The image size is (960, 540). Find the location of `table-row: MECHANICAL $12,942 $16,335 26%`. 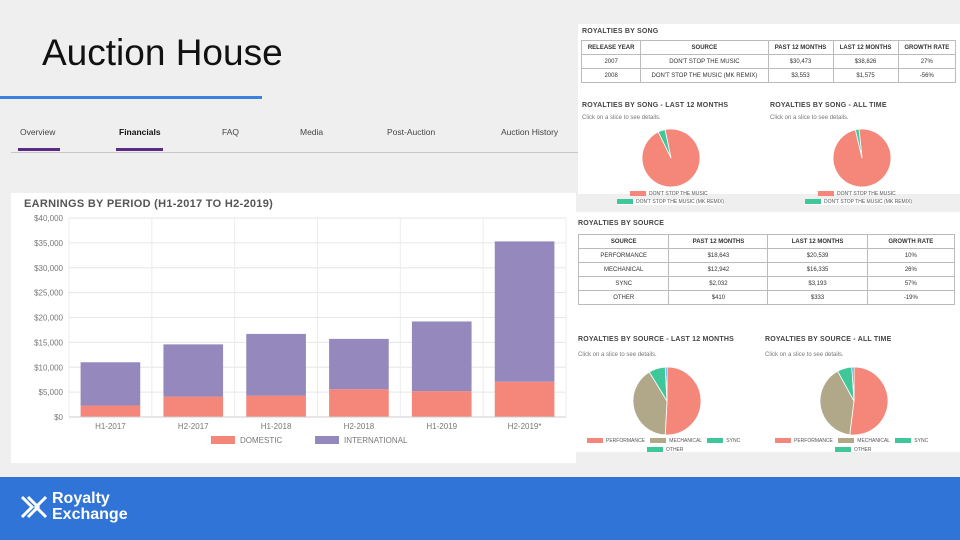

table-row: MECHANICAL $12,942 $16,335 26% is located at coordinates (766, 269).